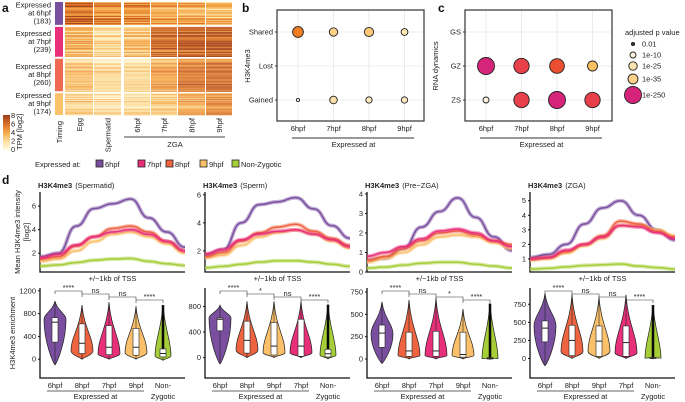 The image size is (685, 402). What do you see at coordinates (34, 229) in the screenshot?
I see `y-tick-label: 4` at bounding box center [34, 229].